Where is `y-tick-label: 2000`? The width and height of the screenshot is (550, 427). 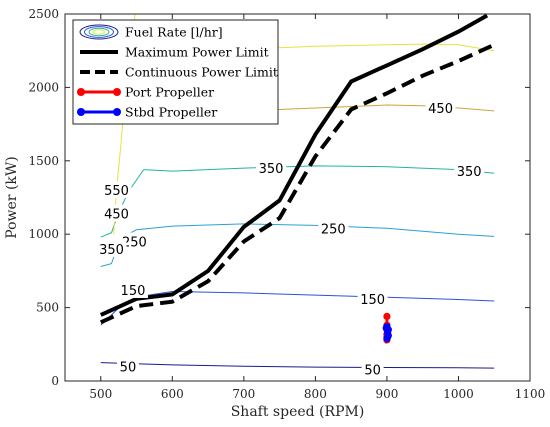 y-tick-label: 2000 is located at coordinates (43, 87).